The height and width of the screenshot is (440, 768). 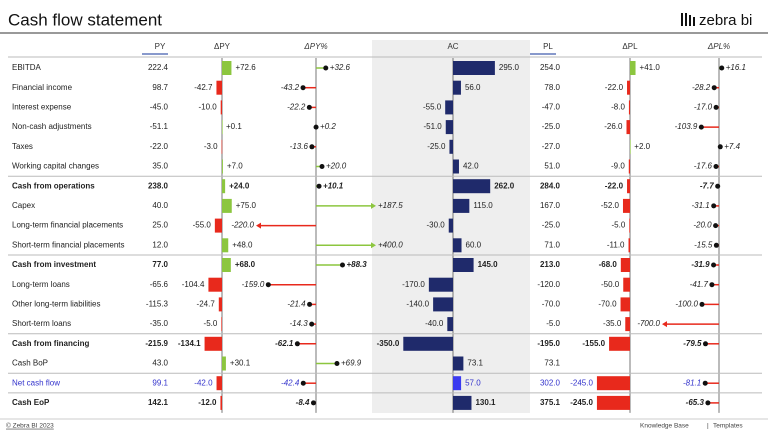 What do you see at coordinates (158, 185) in the screenshot?
I see `value-cell: 238.0` at bounding box center [158, 185].